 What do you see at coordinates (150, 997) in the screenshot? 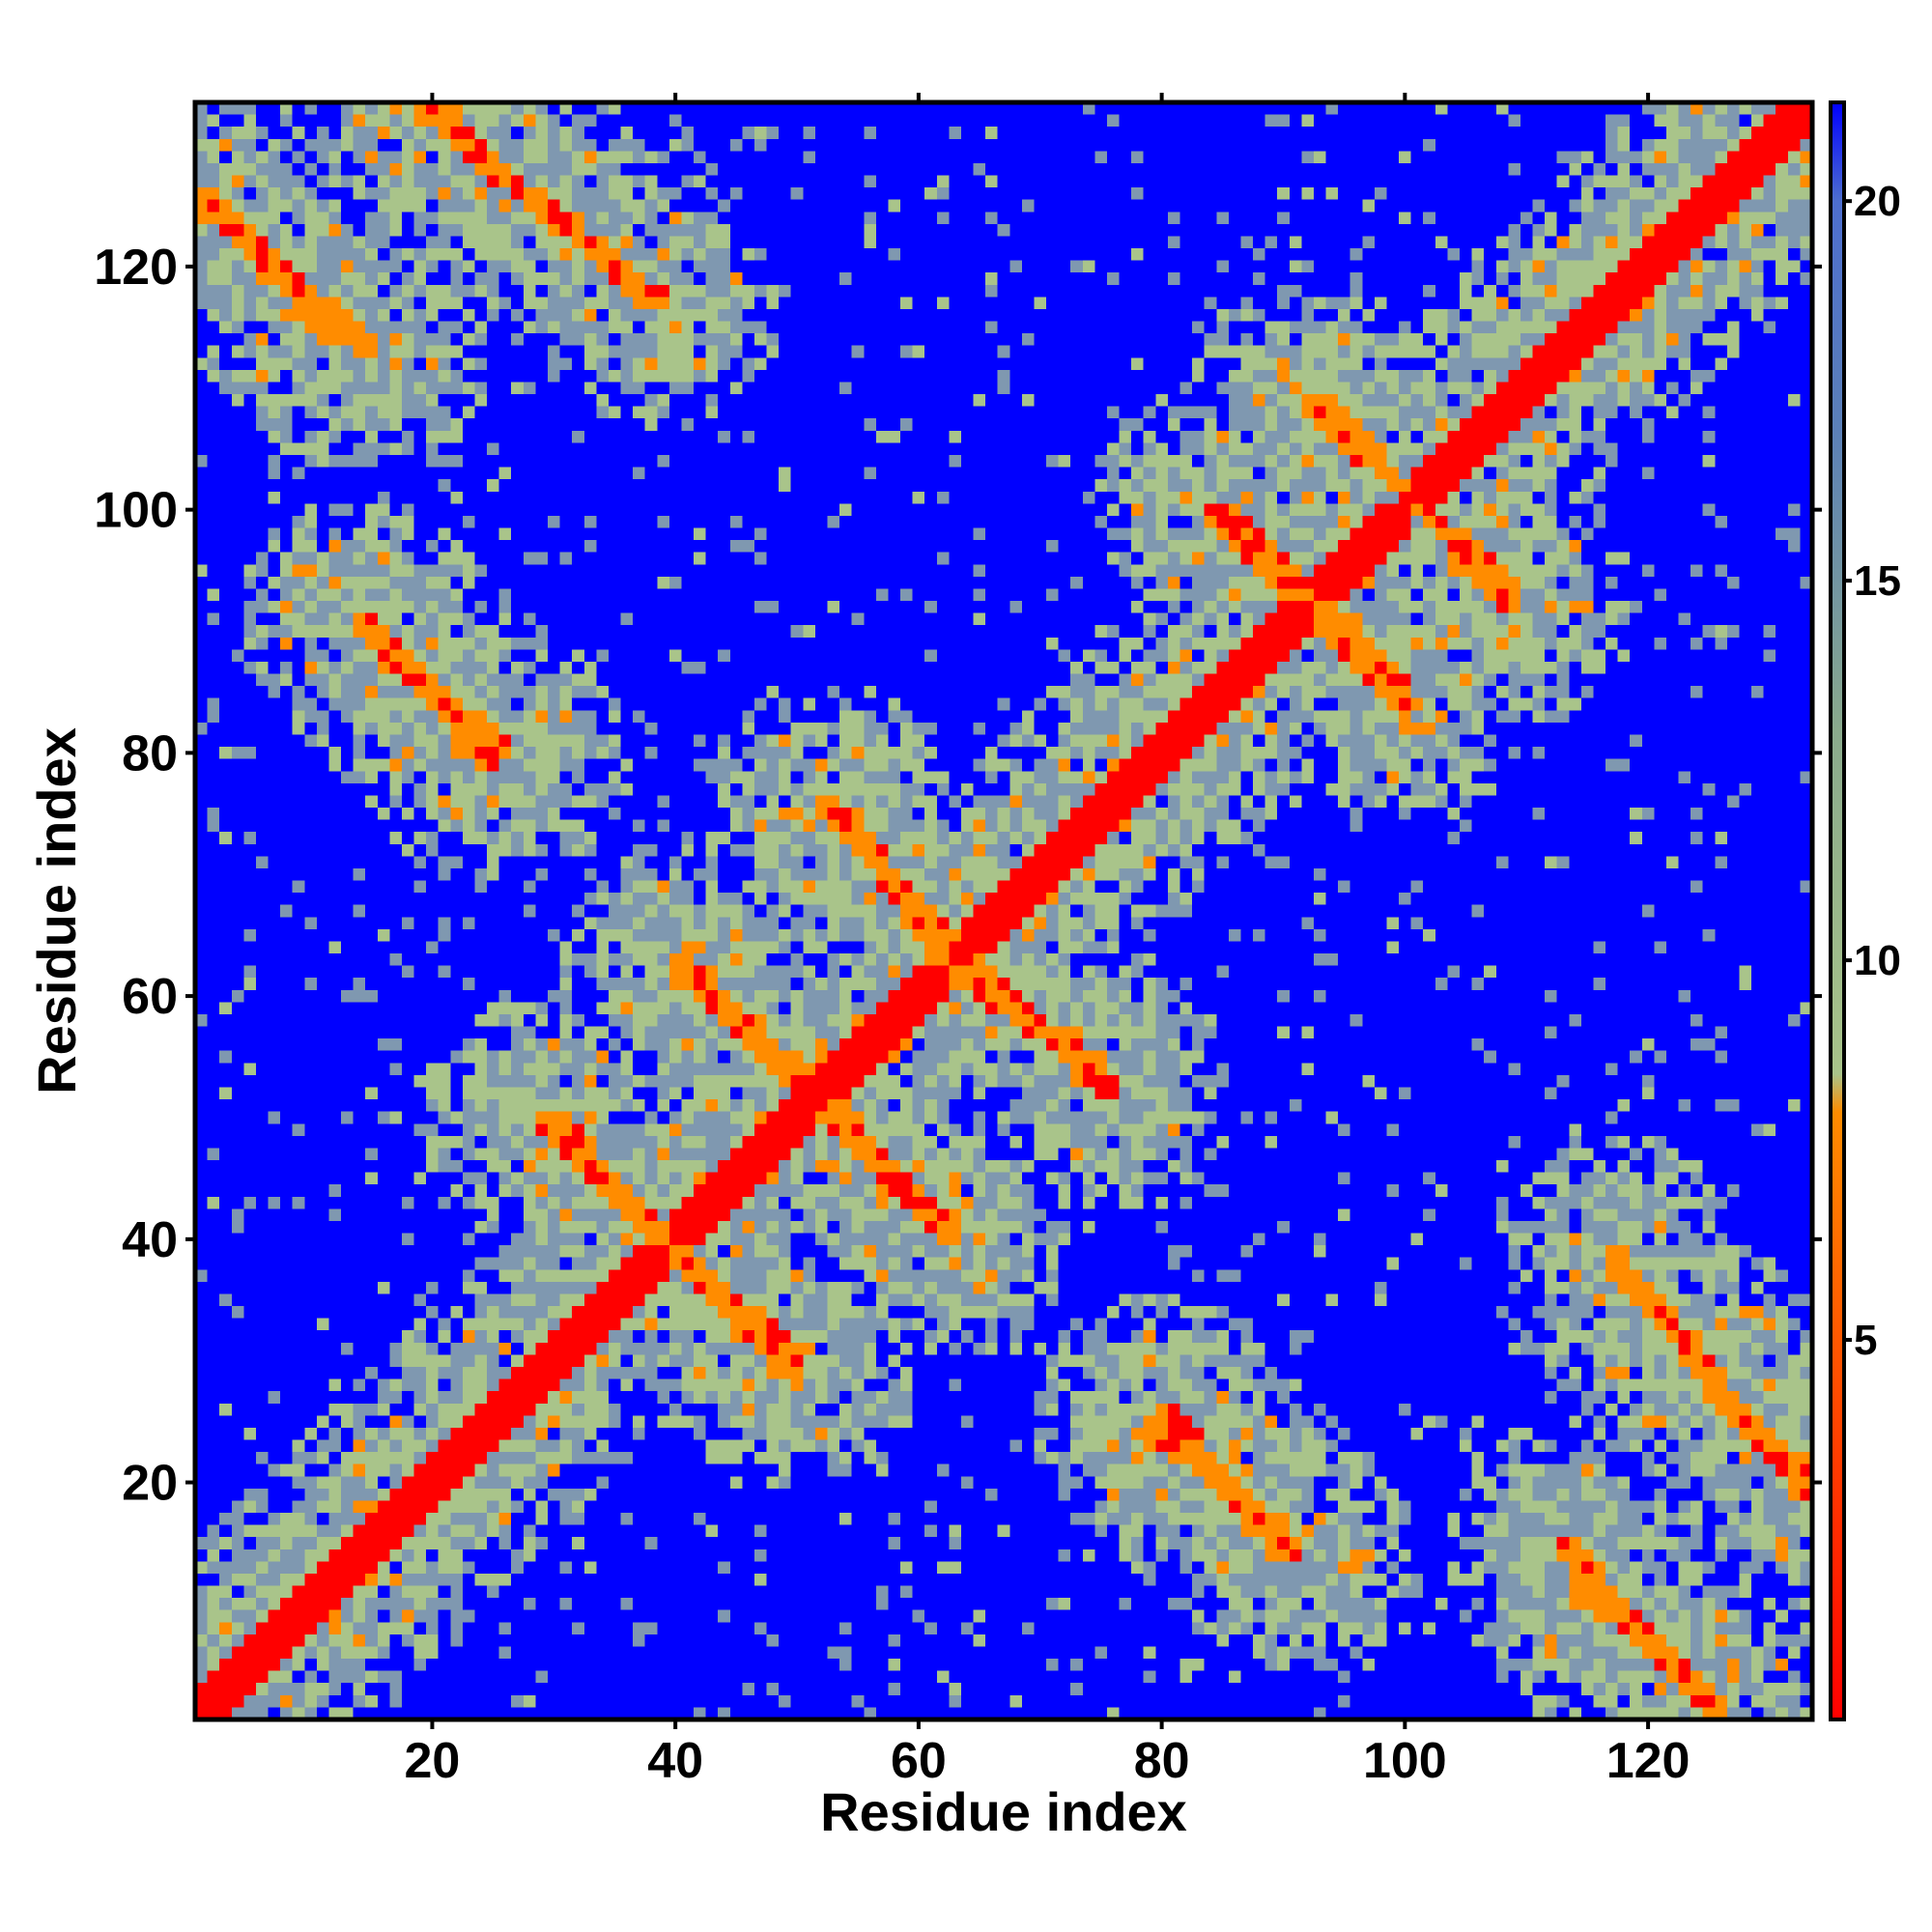
I see `y-tick-label: 60` at bounding box center [150, 997].